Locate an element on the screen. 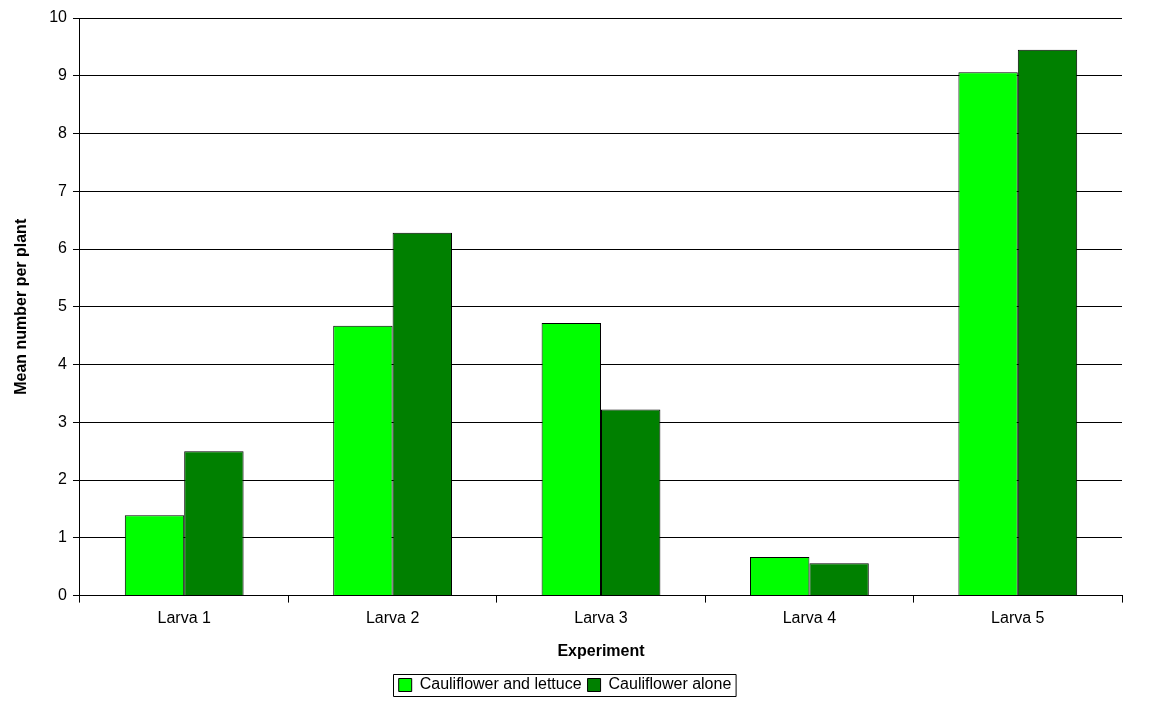 The height and width of the screenshot is (707, 1156). legend-label: Cauliflower alone is located at coordinates (670, 684).